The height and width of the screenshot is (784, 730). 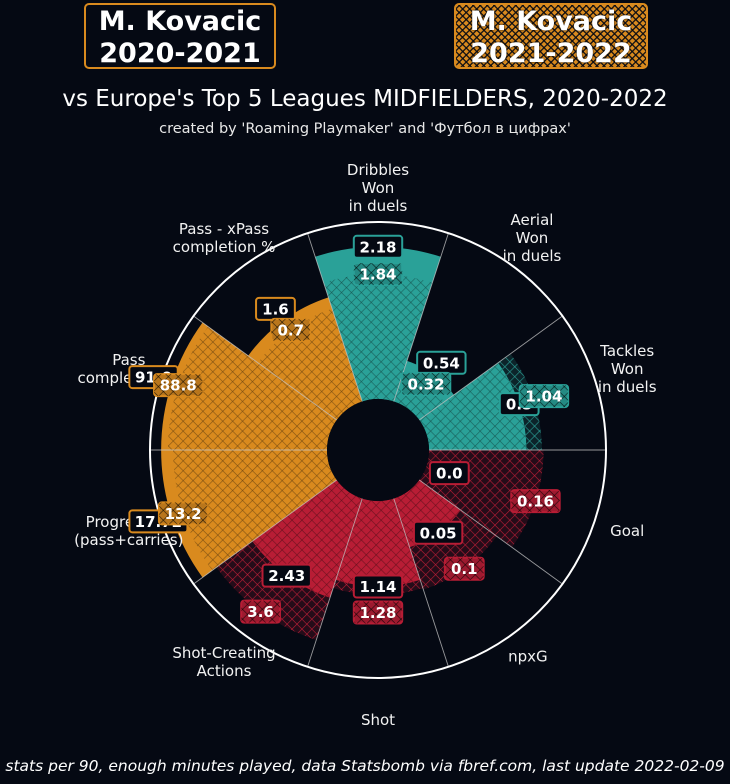 I want to click on category-label: Shot-Creating Actions, so click(x=223, y=662).